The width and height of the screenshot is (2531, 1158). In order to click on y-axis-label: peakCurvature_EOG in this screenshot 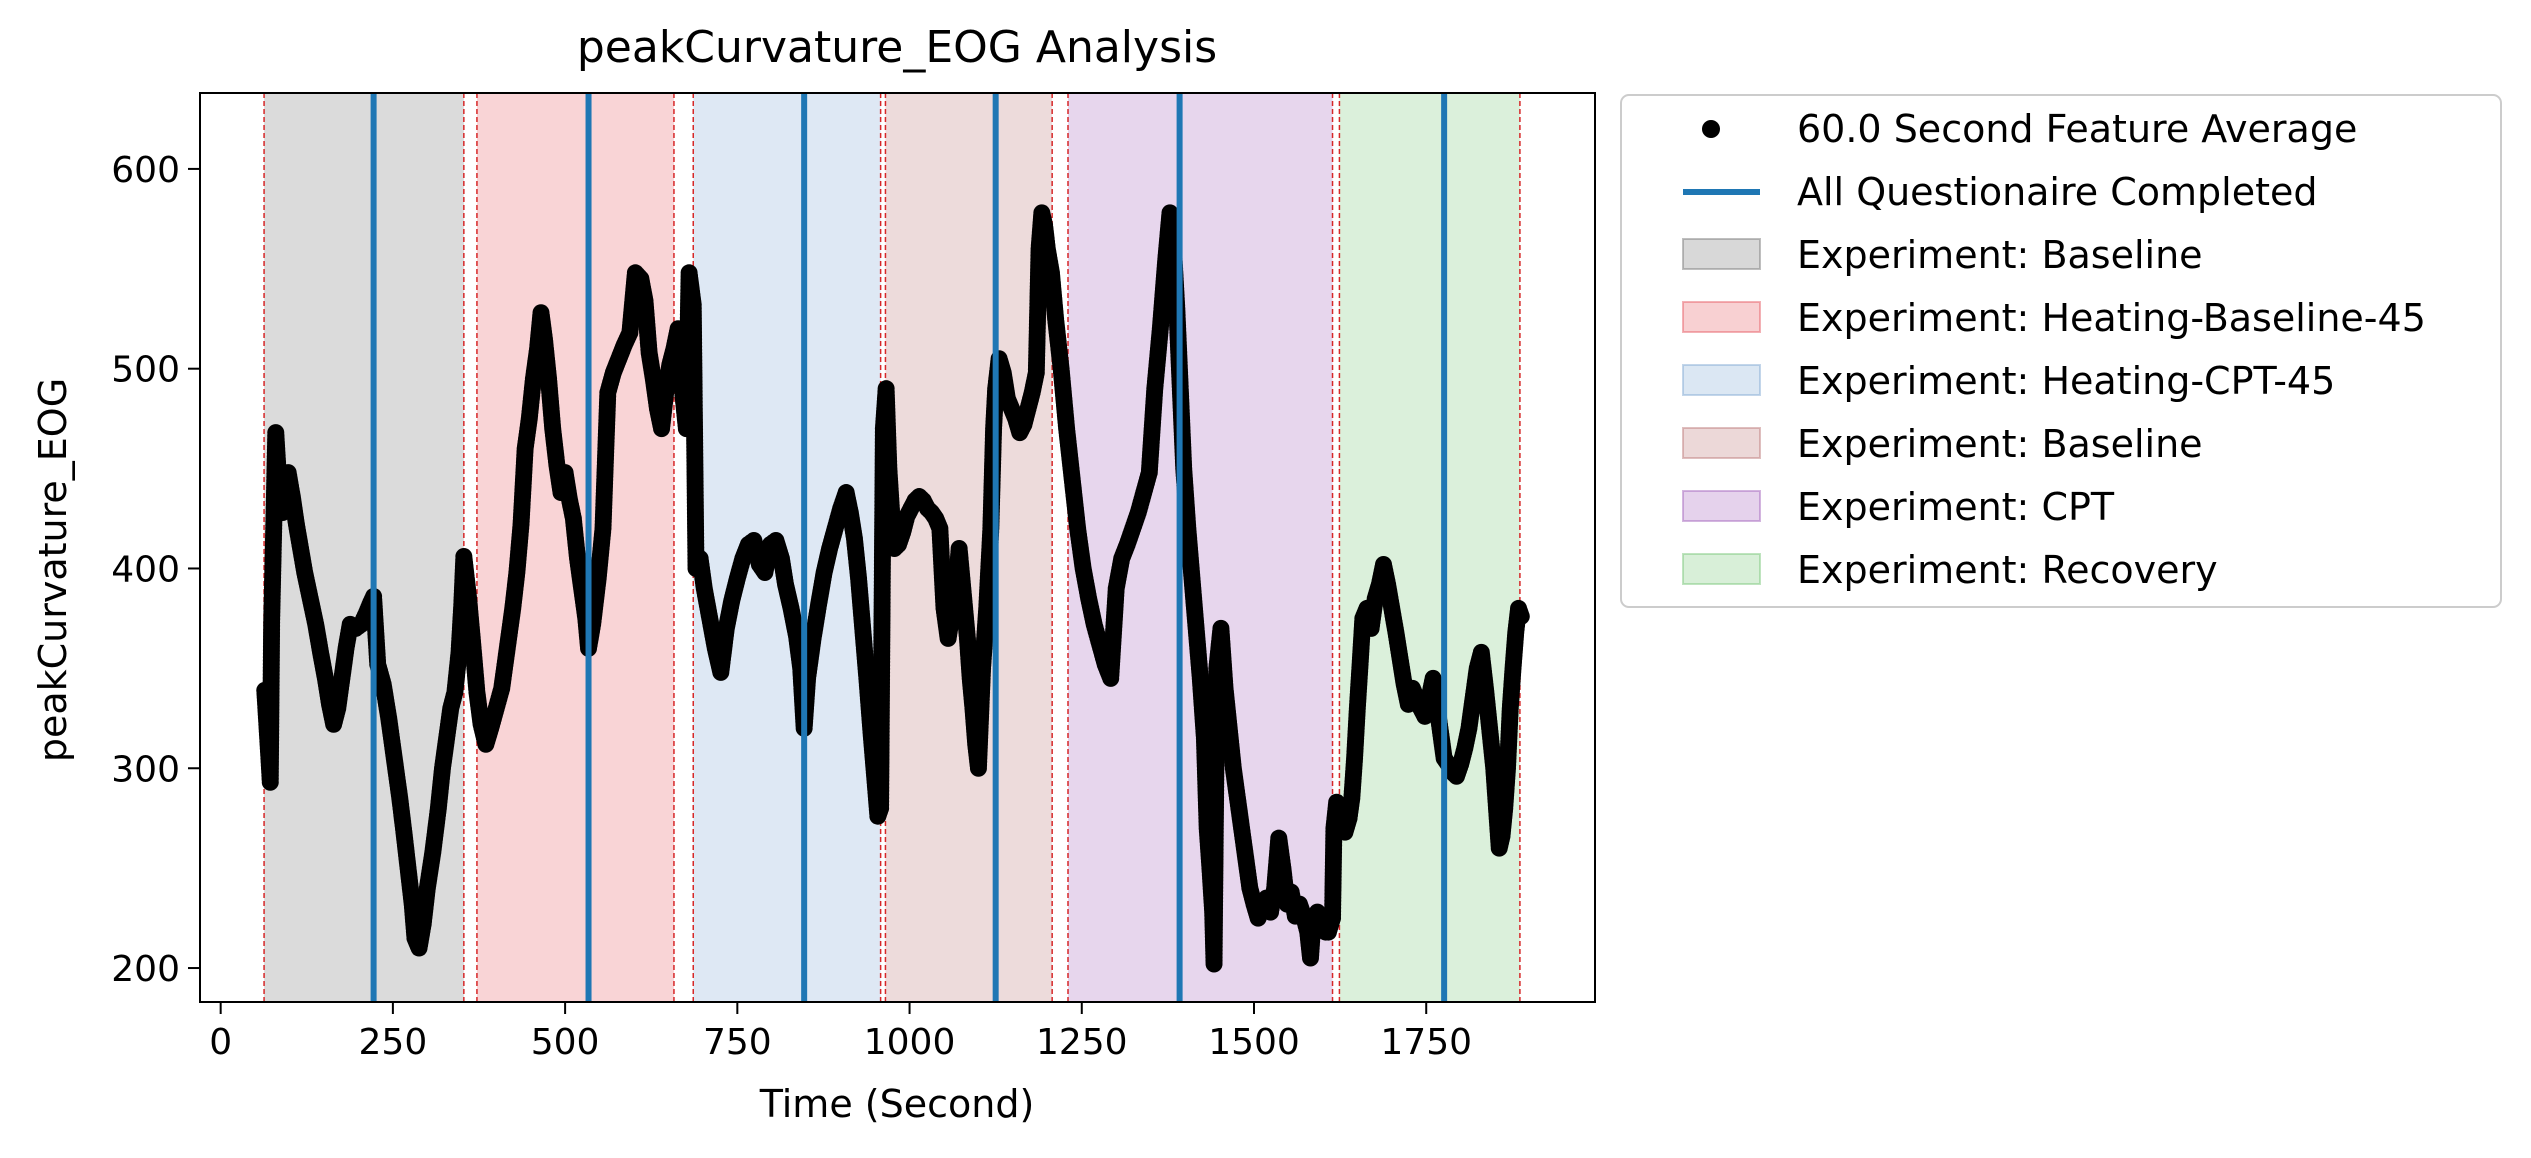, I will do `click(53, 570)`.